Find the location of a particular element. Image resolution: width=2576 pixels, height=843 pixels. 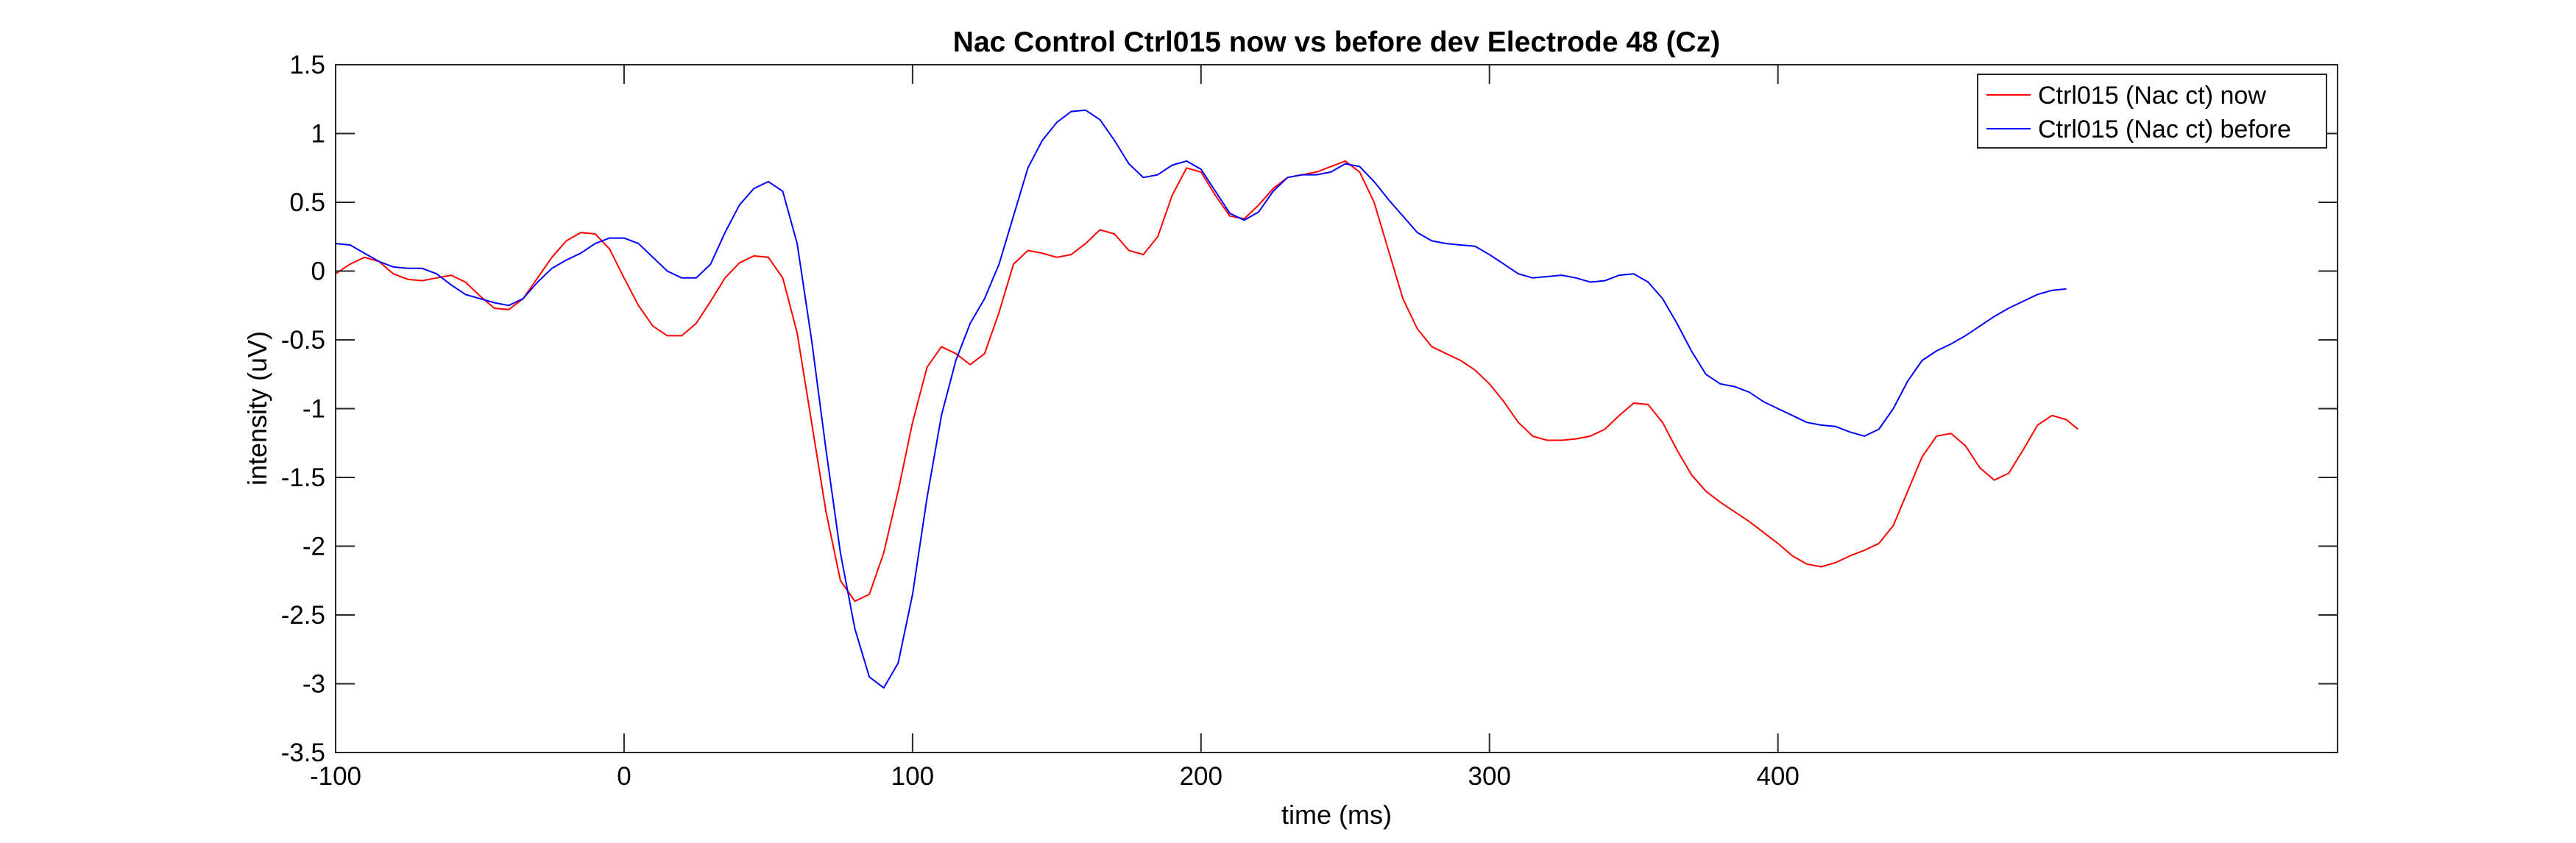

y-tick-label: 0 is located at coordinates (318, 271).